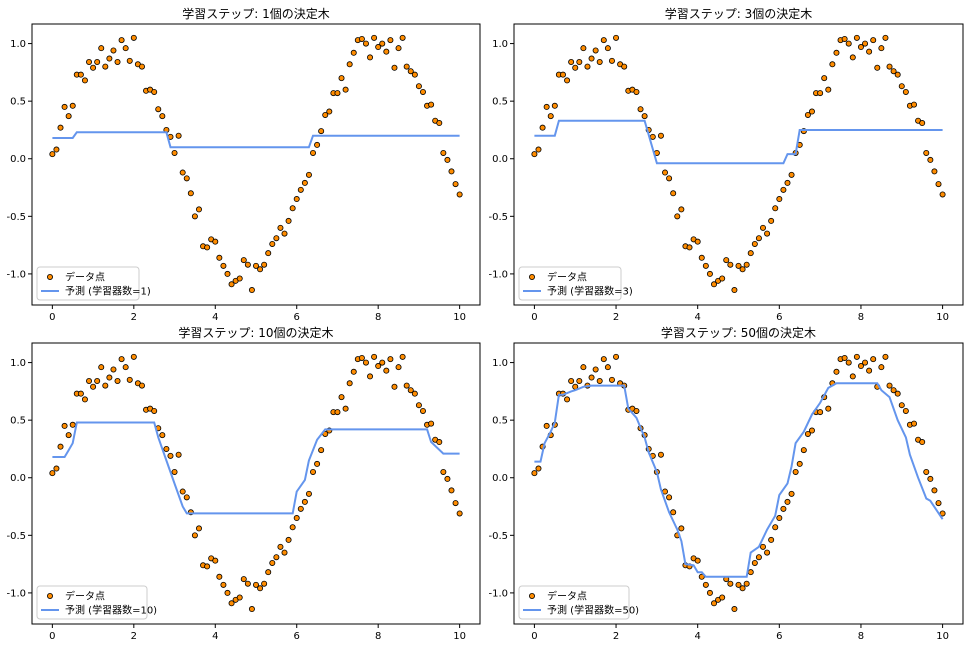 The width and height of the screenshot is (972, 648). What do you see at coordinates (567, 596) in the screenshot?
I see `legend-label-scatter: データ点` at bounding box center [567, 596].